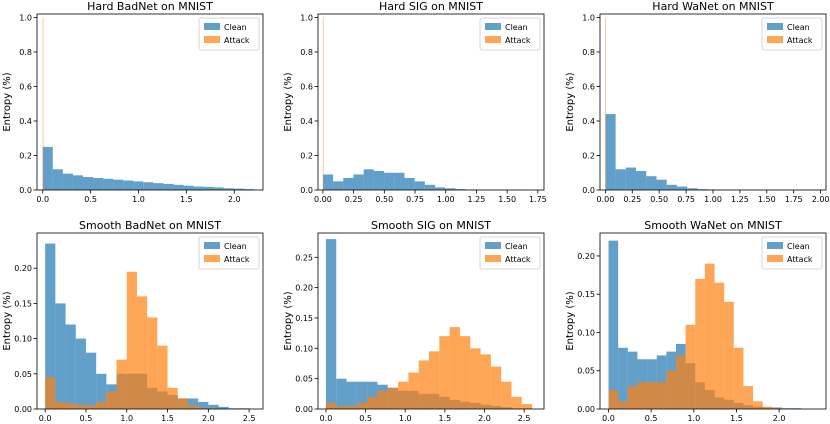  What do you see at coordinates (821, 199) in the screenshot?
I see `x-tick-label: 2.00` at bounding box center [821, 199].